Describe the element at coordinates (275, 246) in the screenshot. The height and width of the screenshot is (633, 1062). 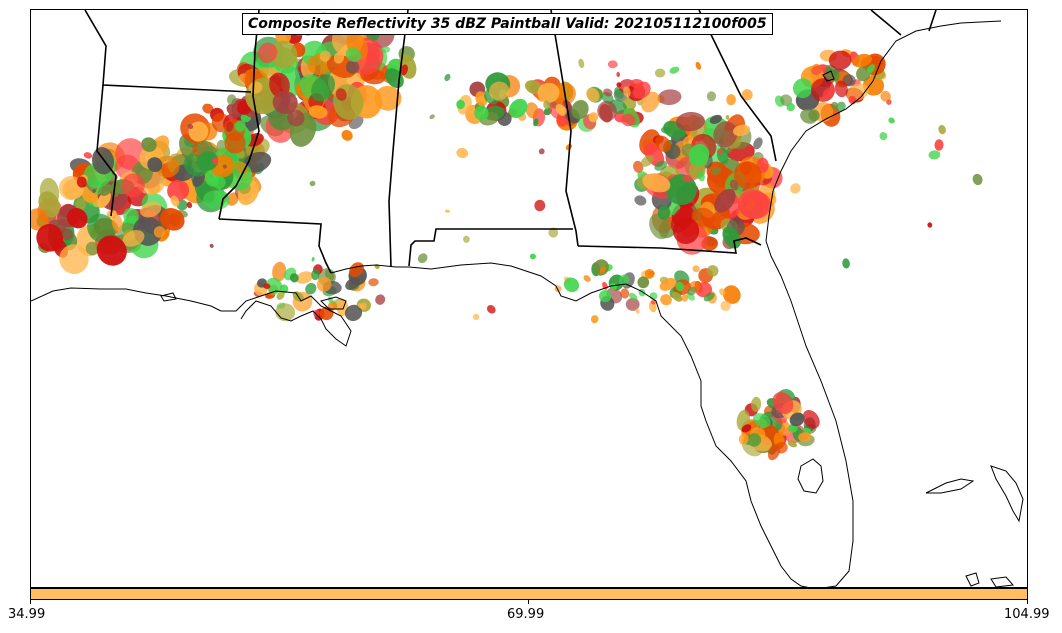
I see `state-border-louisiana-mississippi` at that location.